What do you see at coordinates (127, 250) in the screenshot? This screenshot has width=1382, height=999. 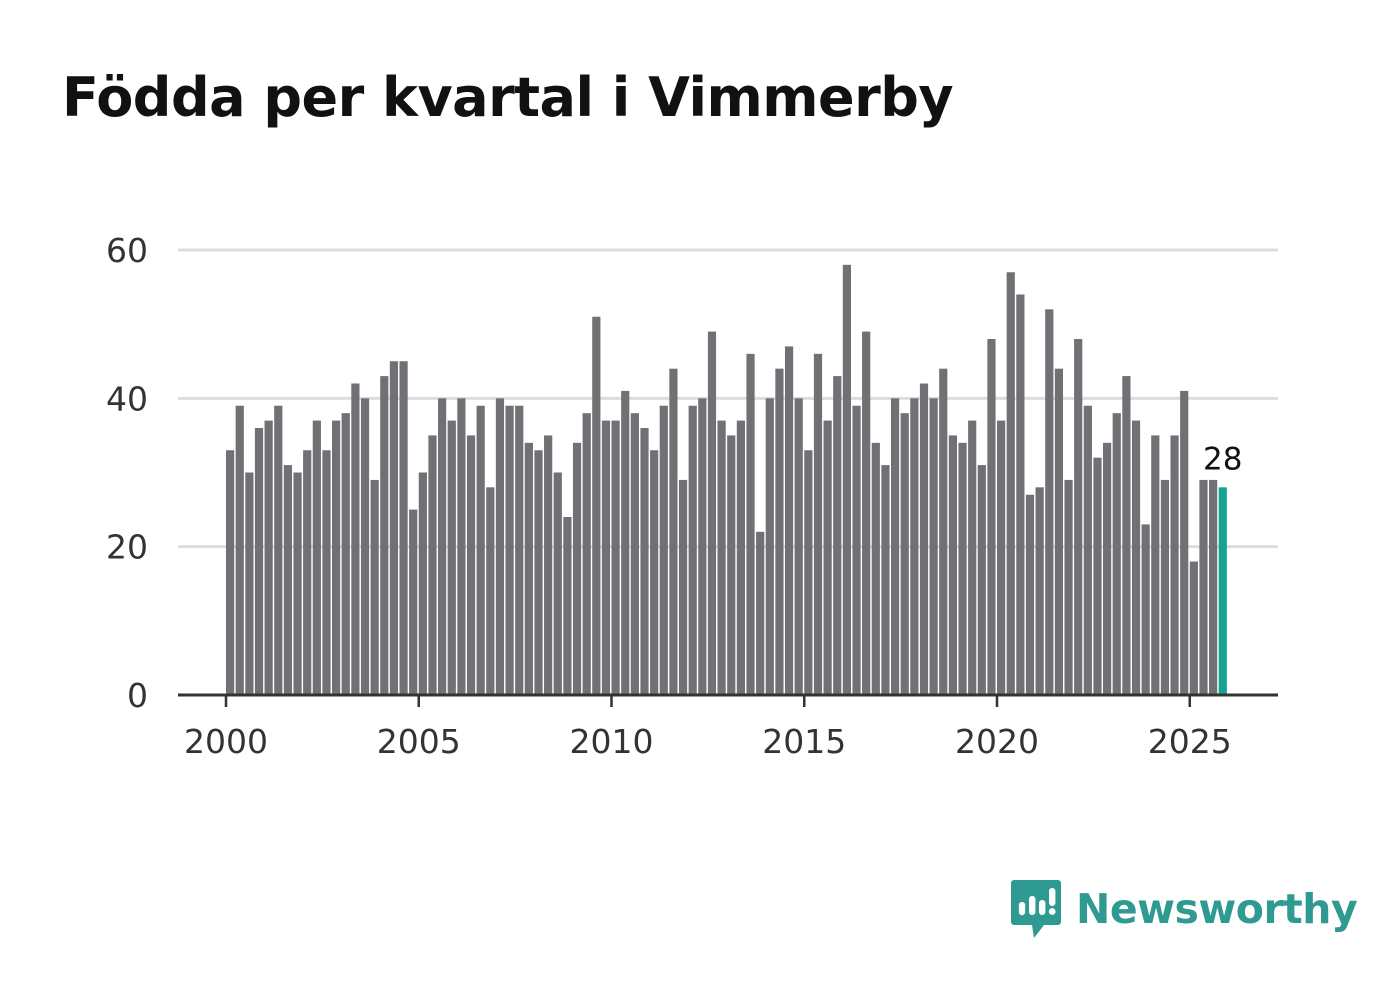 I see `y-tick-label: 60` at bounding box center [127, 250].